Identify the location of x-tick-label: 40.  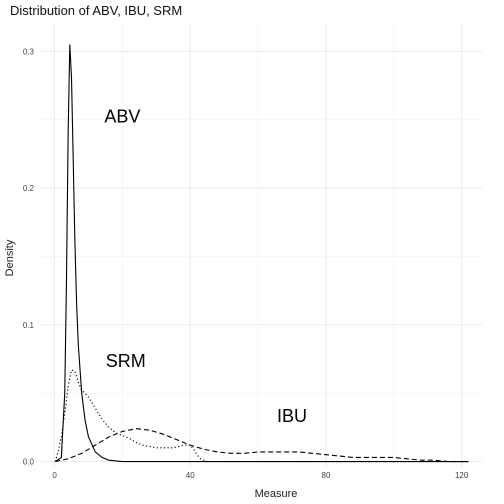
(190, 475).